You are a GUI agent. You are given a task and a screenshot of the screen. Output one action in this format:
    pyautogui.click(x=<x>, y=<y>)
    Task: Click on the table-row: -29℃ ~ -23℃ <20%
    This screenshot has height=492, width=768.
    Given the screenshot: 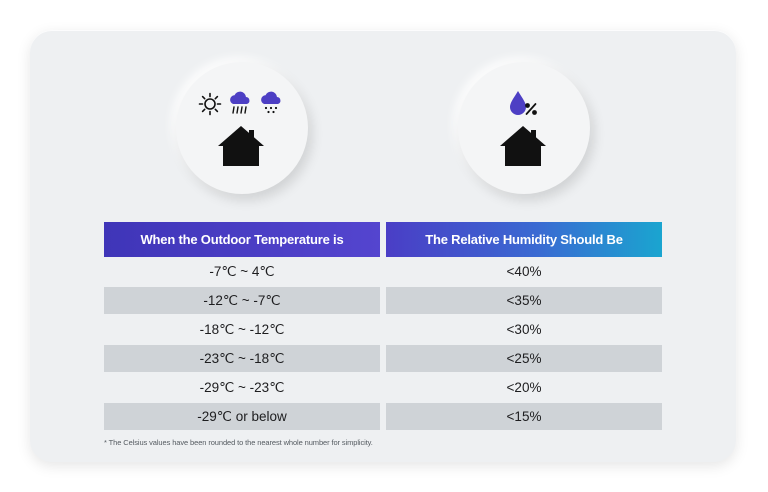 What is the action you would take?
    pyautogui.click(x=383, y=387)
    